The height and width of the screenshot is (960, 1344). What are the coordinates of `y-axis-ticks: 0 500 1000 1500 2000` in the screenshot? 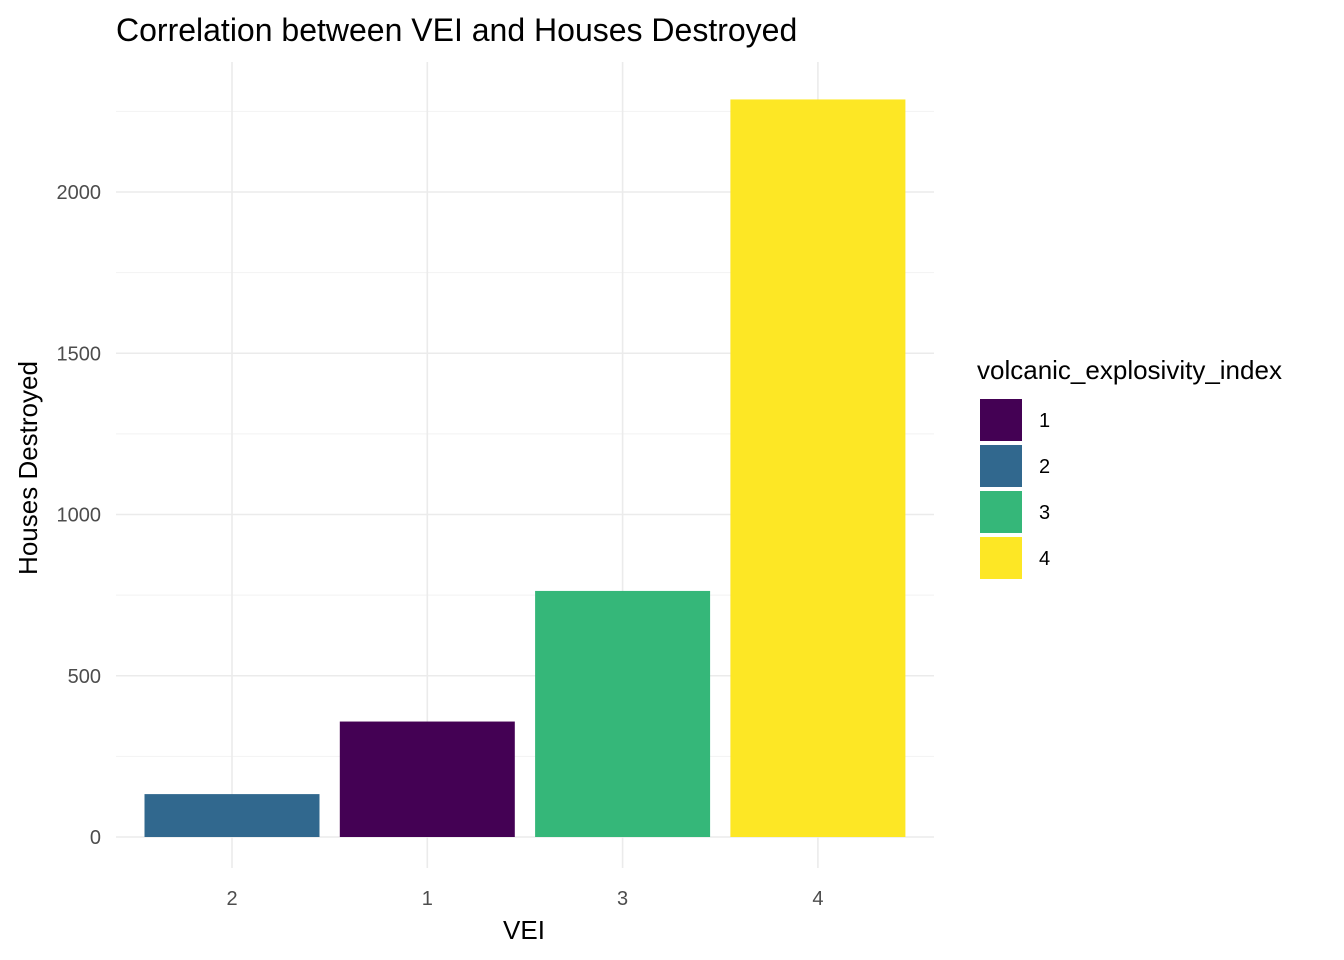 It's located at (79, 515).